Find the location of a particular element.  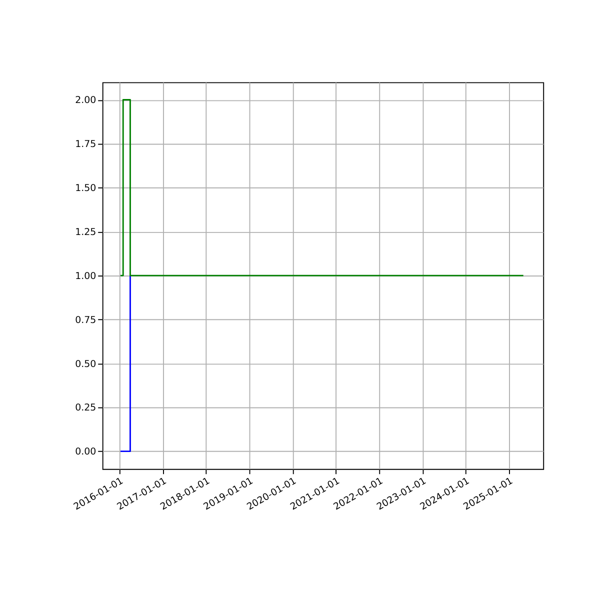

y-tick-label: 1.75 is located at coordinates (85, 144).